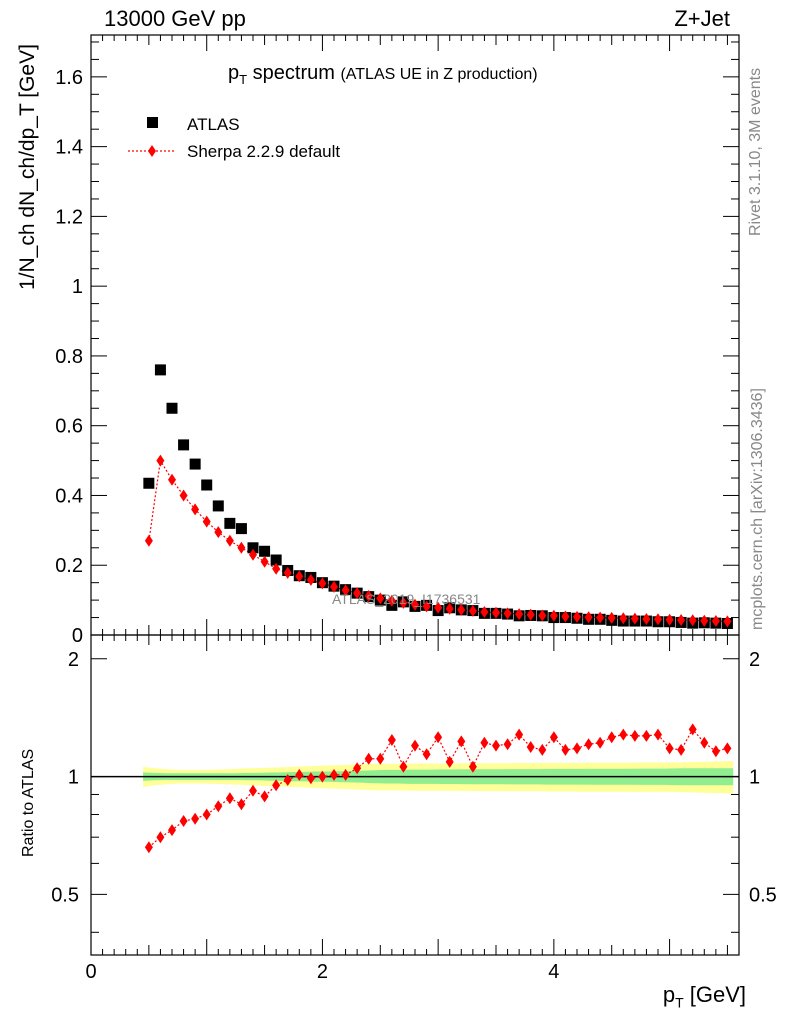  Describe the element at coordinates (27, 167) in the screenshot. I see `main-y-axis-label: 1/N_ch dN_ch/dp_T [GeV]` at that location.